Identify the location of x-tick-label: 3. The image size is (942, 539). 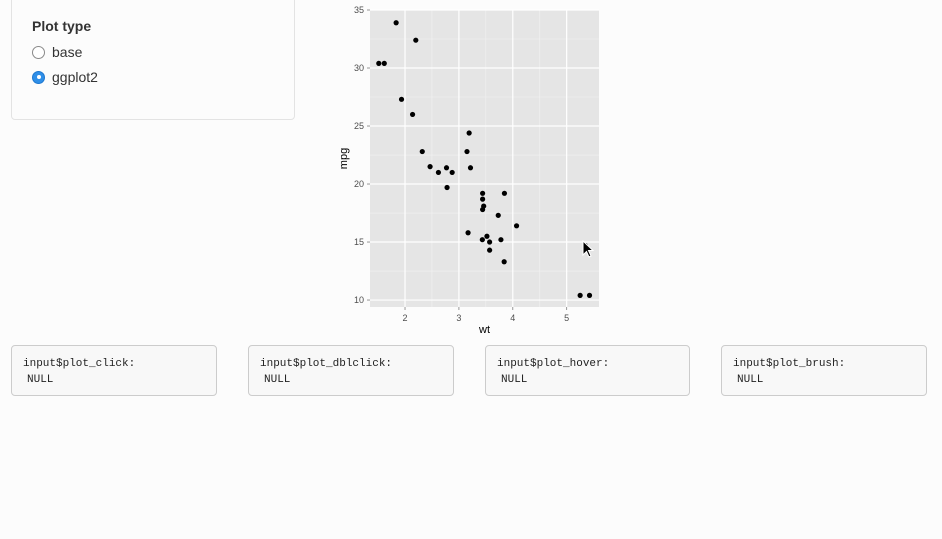
(458, 318).